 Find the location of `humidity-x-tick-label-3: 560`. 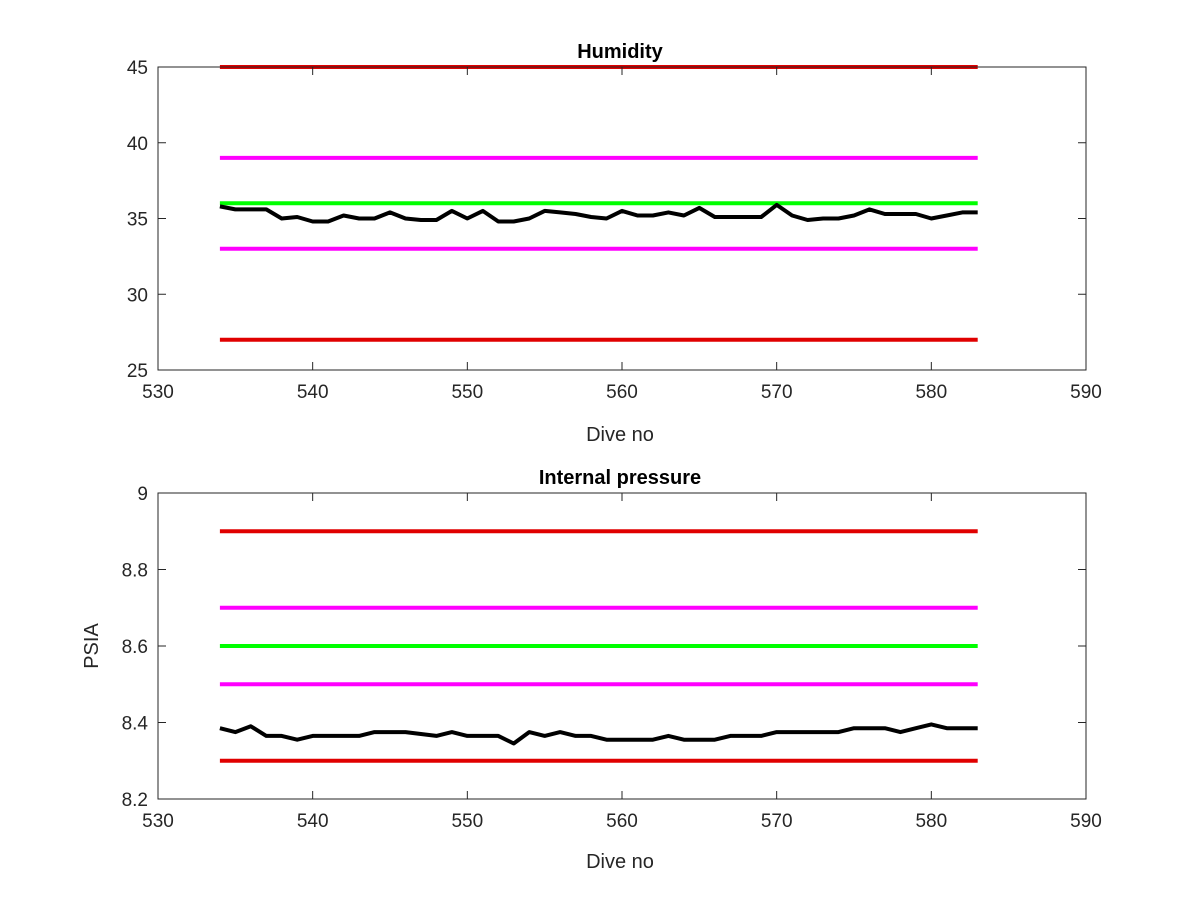

humidity-x-tick-label-3: 560 is located at coordinates (622, 392).